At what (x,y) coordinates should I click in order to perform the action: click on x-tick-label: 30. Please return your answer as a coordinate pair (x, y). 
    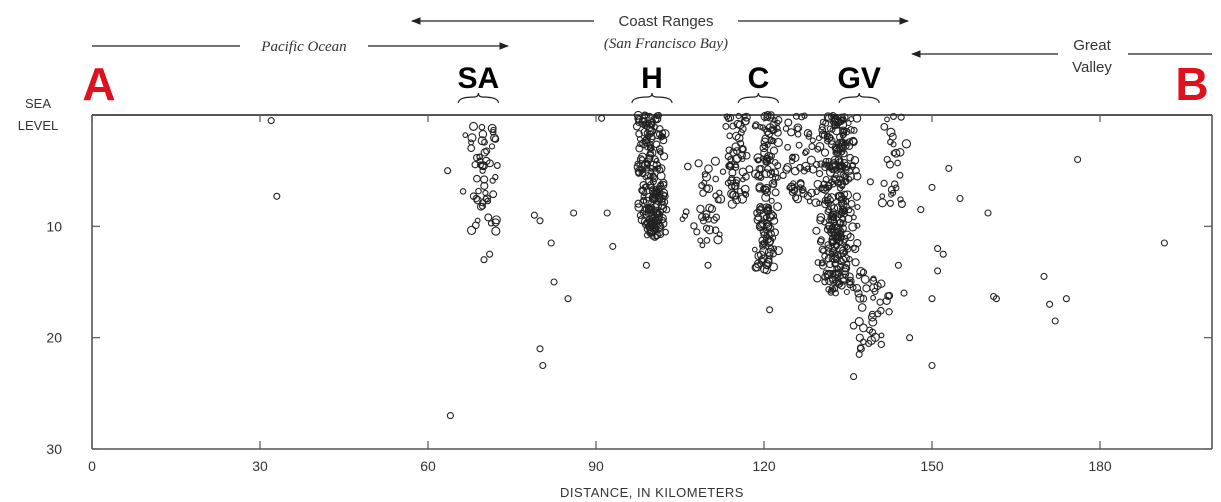
    Looking at the image, I should click on (260, 466).